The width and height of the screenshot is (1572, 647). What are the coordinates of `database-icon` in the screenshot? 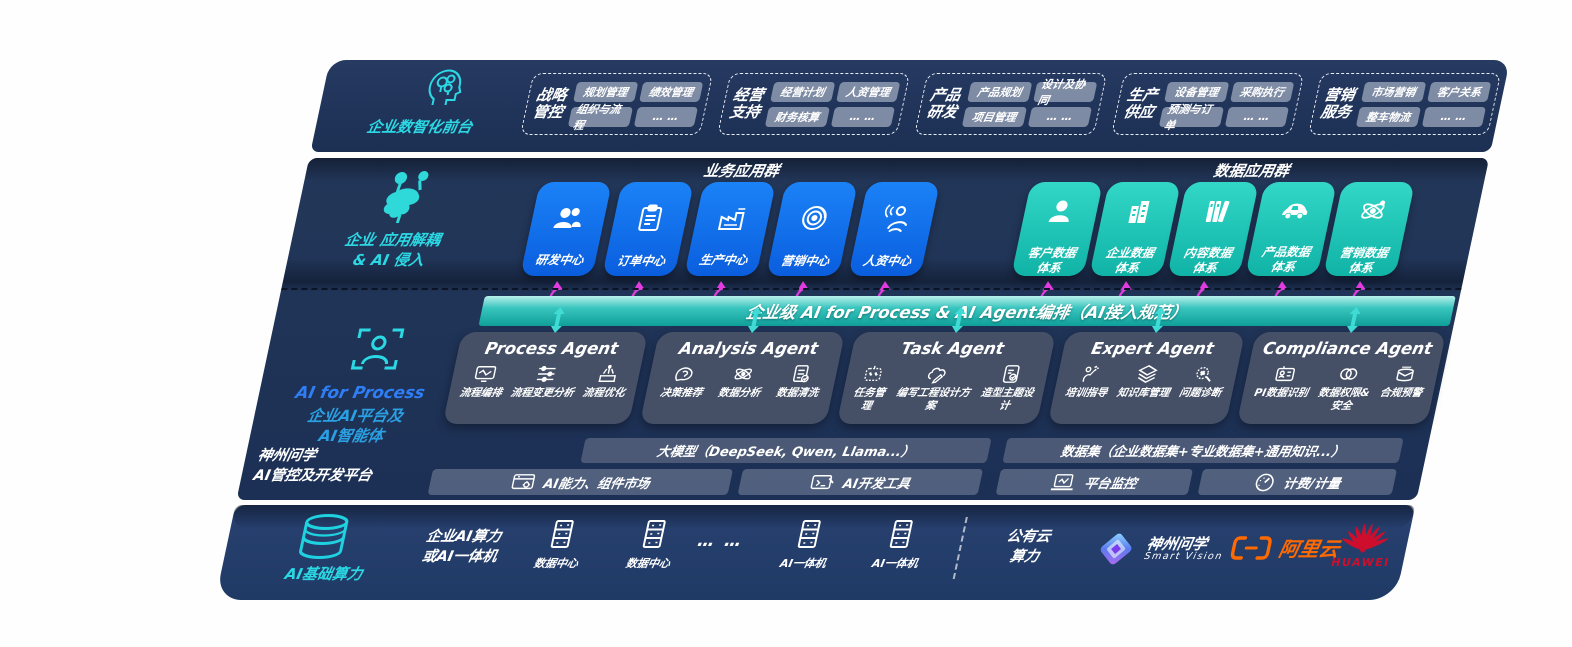 It's located at (324, 537).